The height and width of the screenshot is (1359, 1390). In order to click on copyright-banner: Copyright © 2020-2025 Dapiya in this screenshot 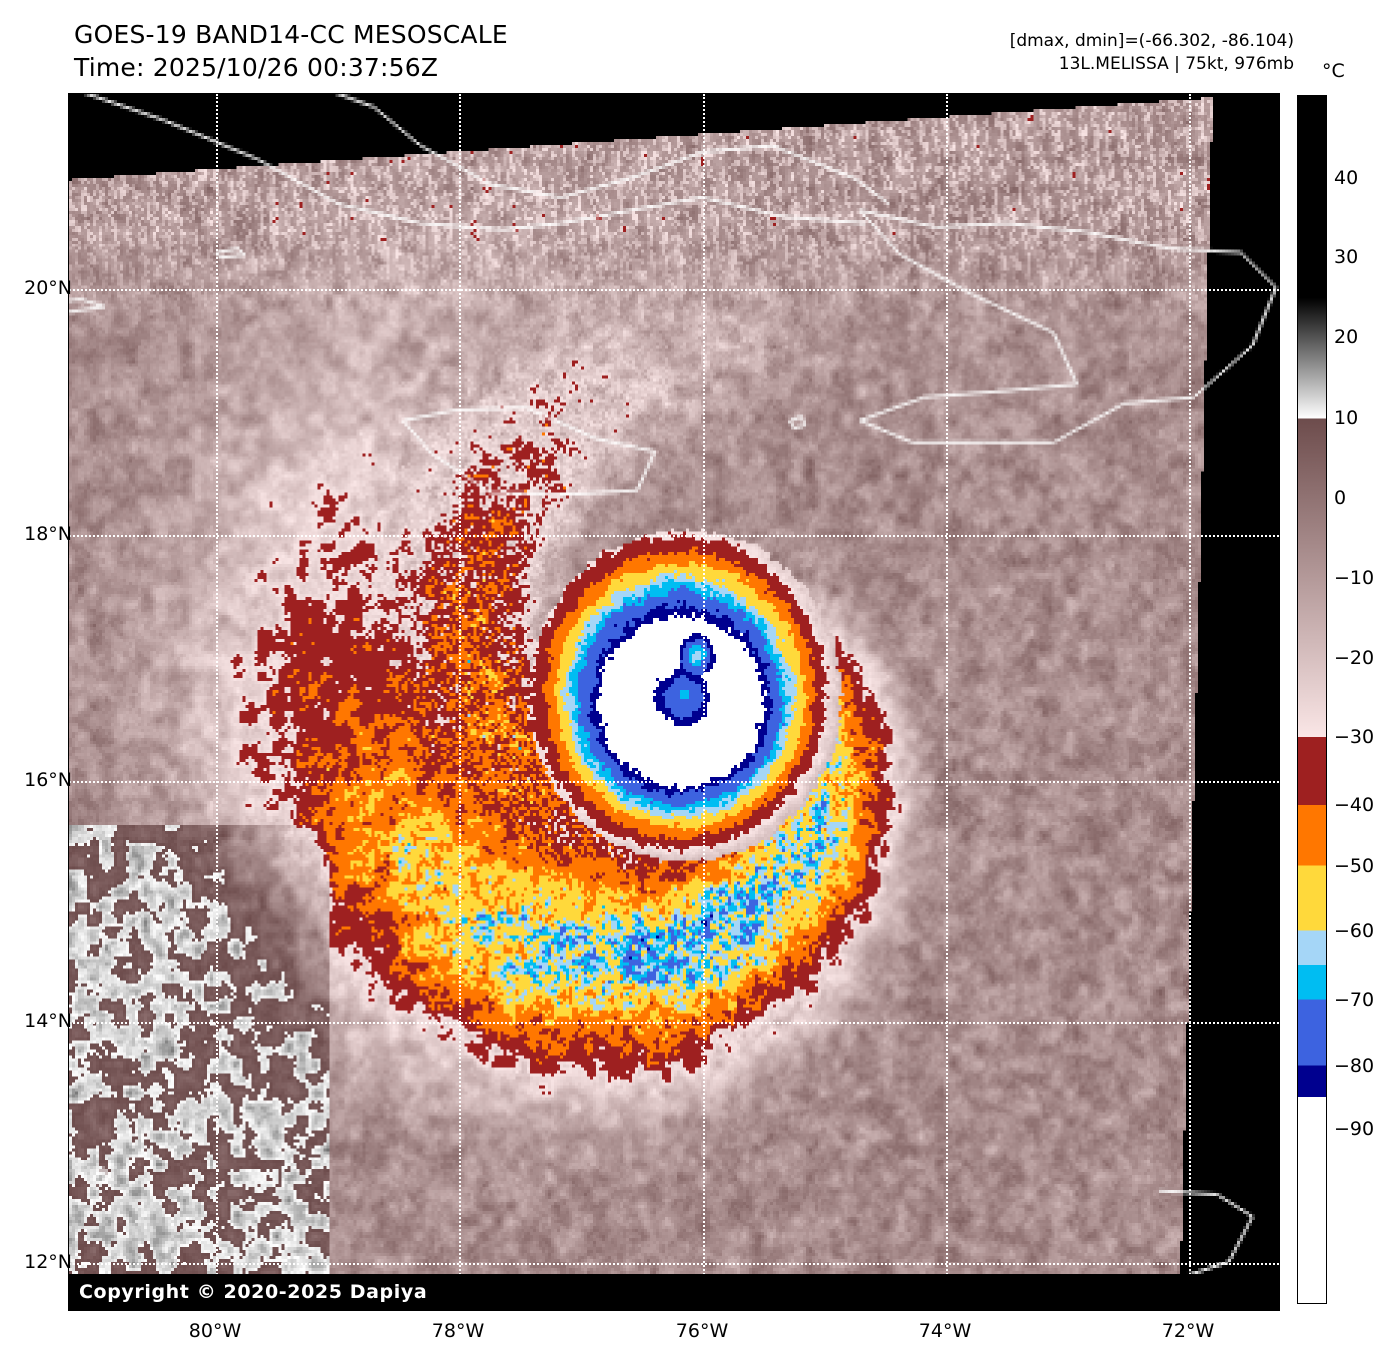, I will do `click(674, 1292)`.